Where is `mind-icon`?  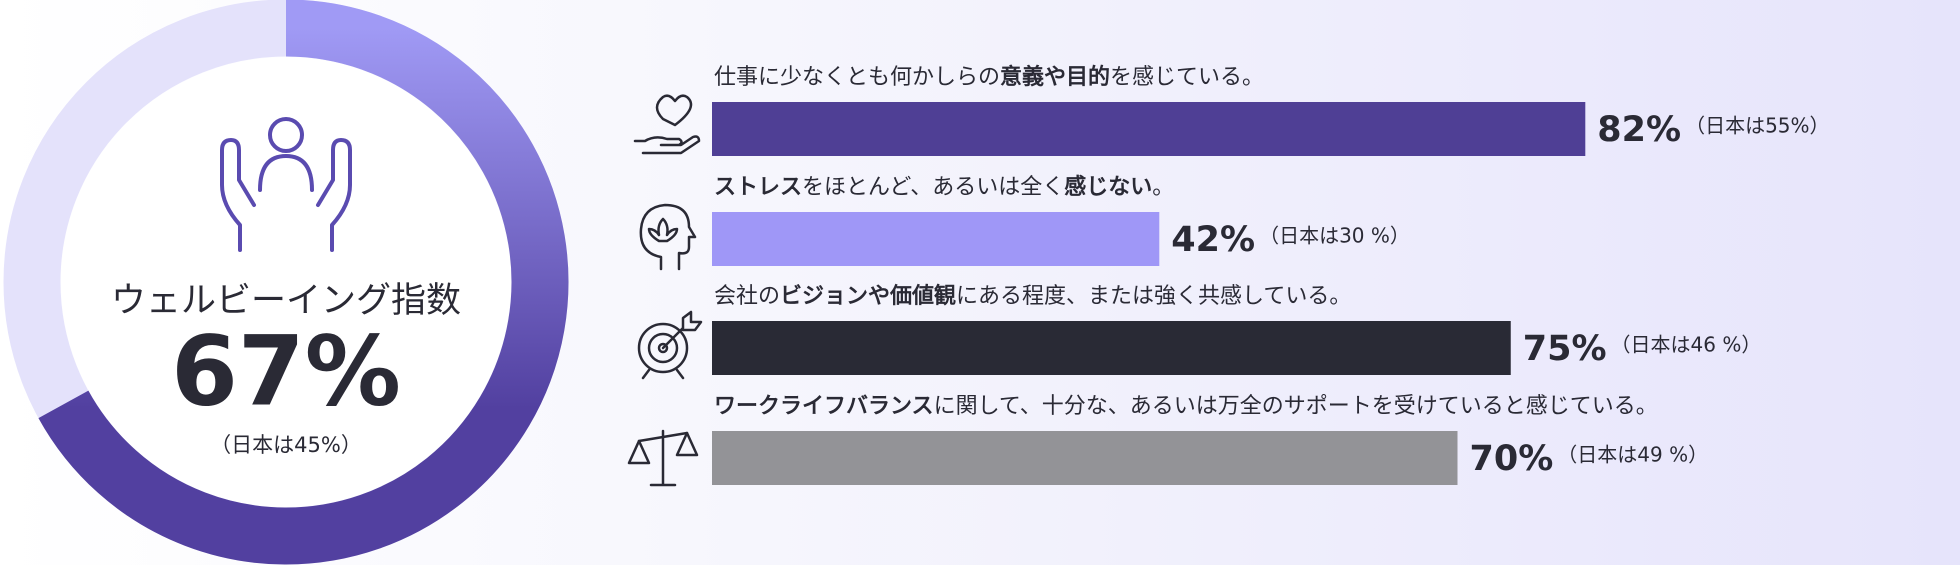
mind-icon is located at coordinates (668, 237).